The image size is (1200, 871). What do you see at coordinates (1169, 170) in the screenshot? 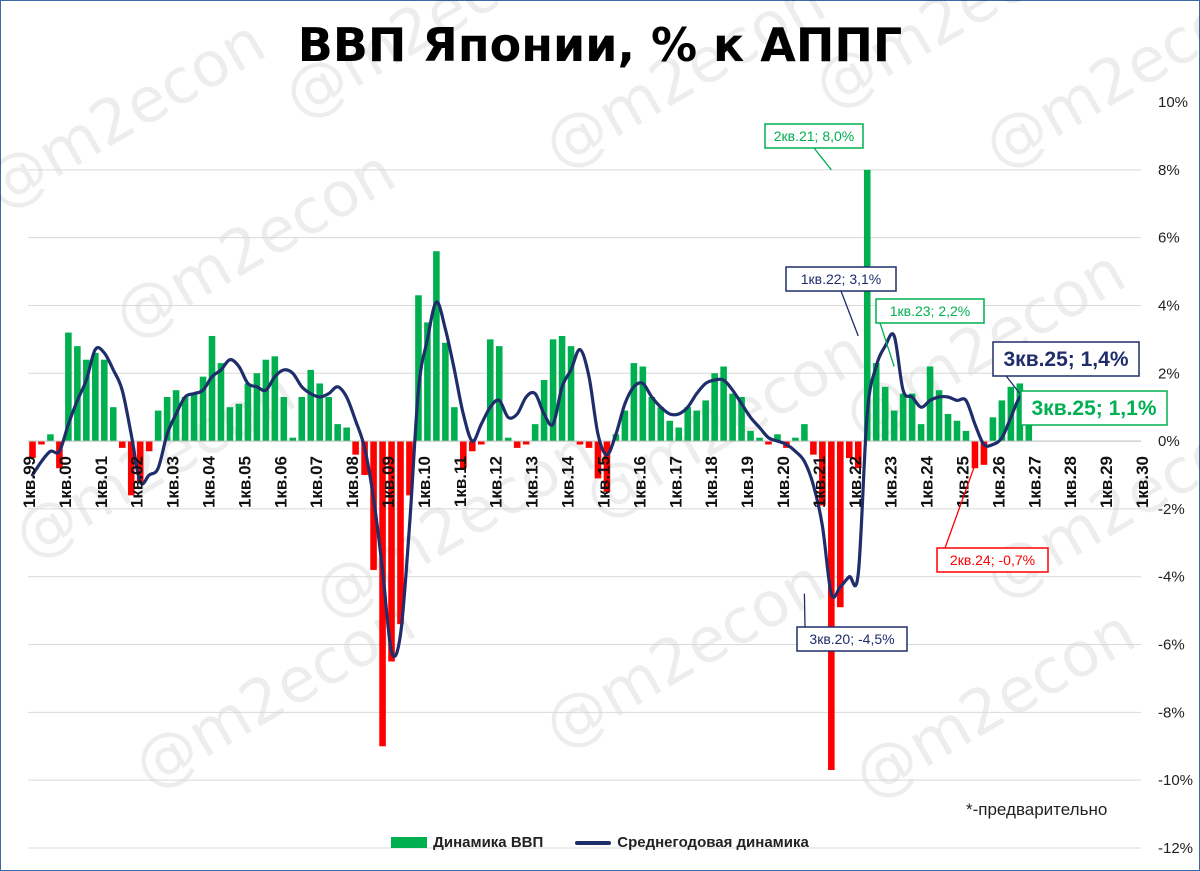
I see `y-tick-label: 8%` at bounding box center [1169, 170].